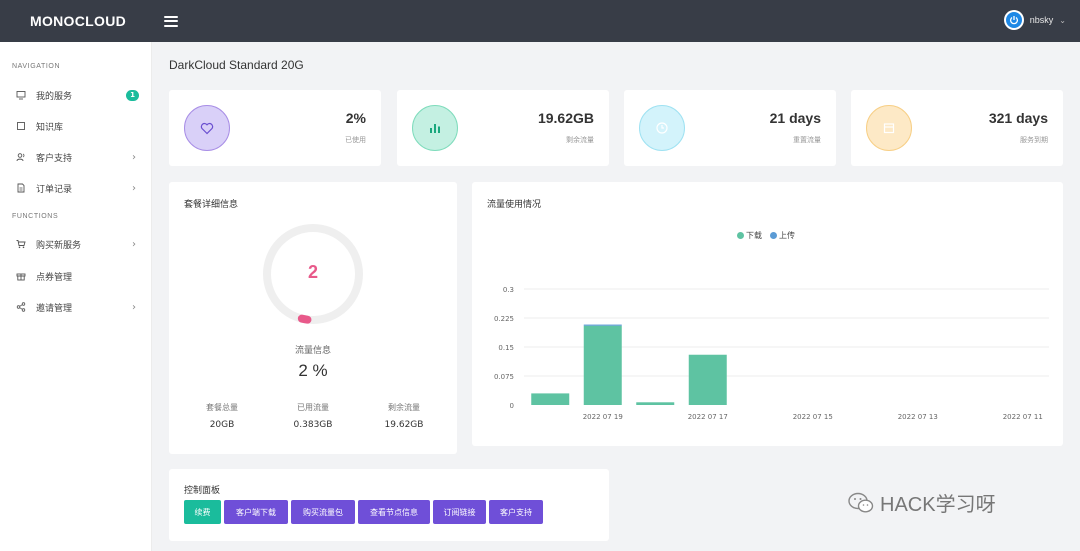 This screenshot has height=551, width=1080. I want to click on stat-label: 剩余流量, so click(580, 140).